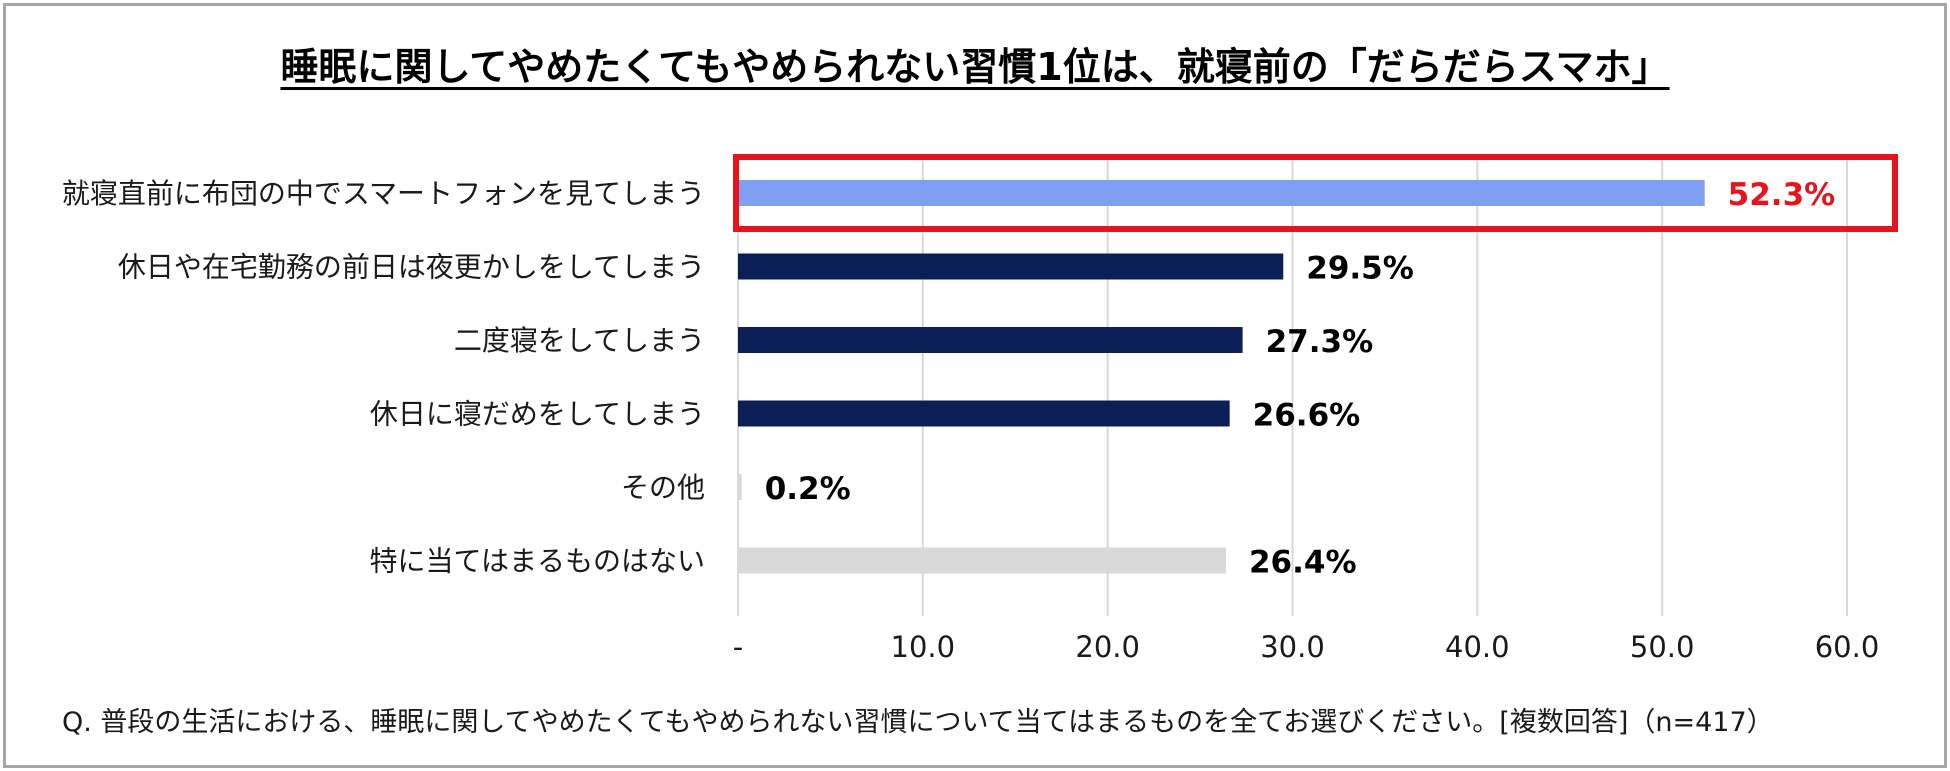 This screenshot has width=1950, height=771. Describe the element at coordinates (537, 561) in the screenshot. I see `category-label: 特に当てはまるものはない` at that location.